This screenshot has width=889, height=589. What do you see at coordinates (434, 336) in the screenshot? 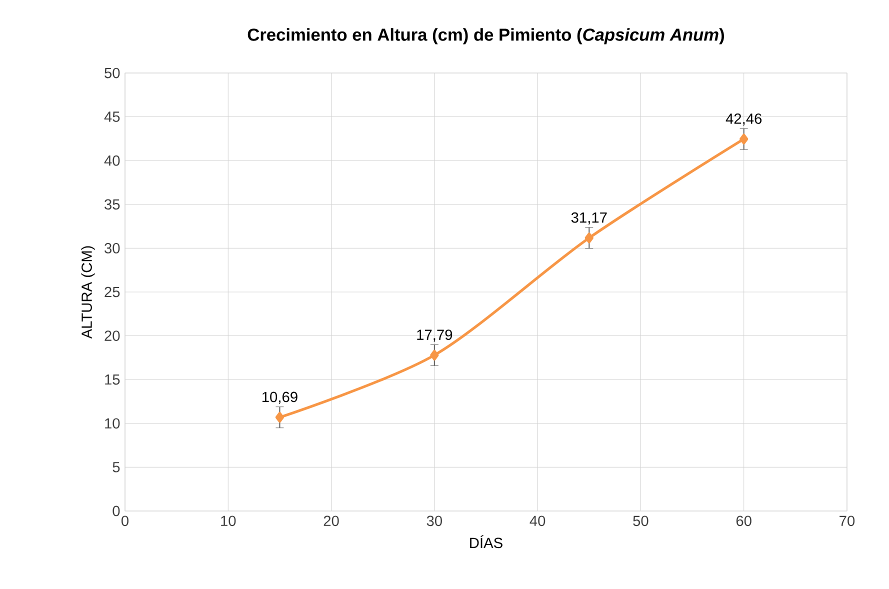
I see `data-label: 17,79` at bounding box center [434, 336].